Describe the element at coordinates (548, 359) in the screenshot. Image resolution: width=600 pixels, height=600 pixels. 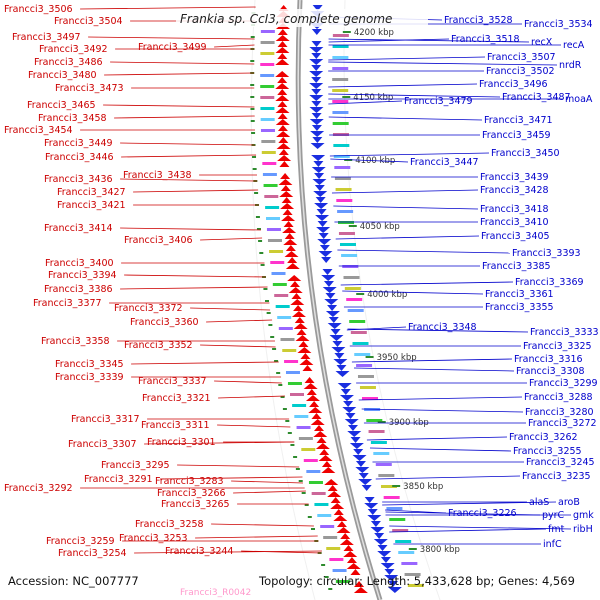
I see `right-gene-label: Francci3_3316` at that location.